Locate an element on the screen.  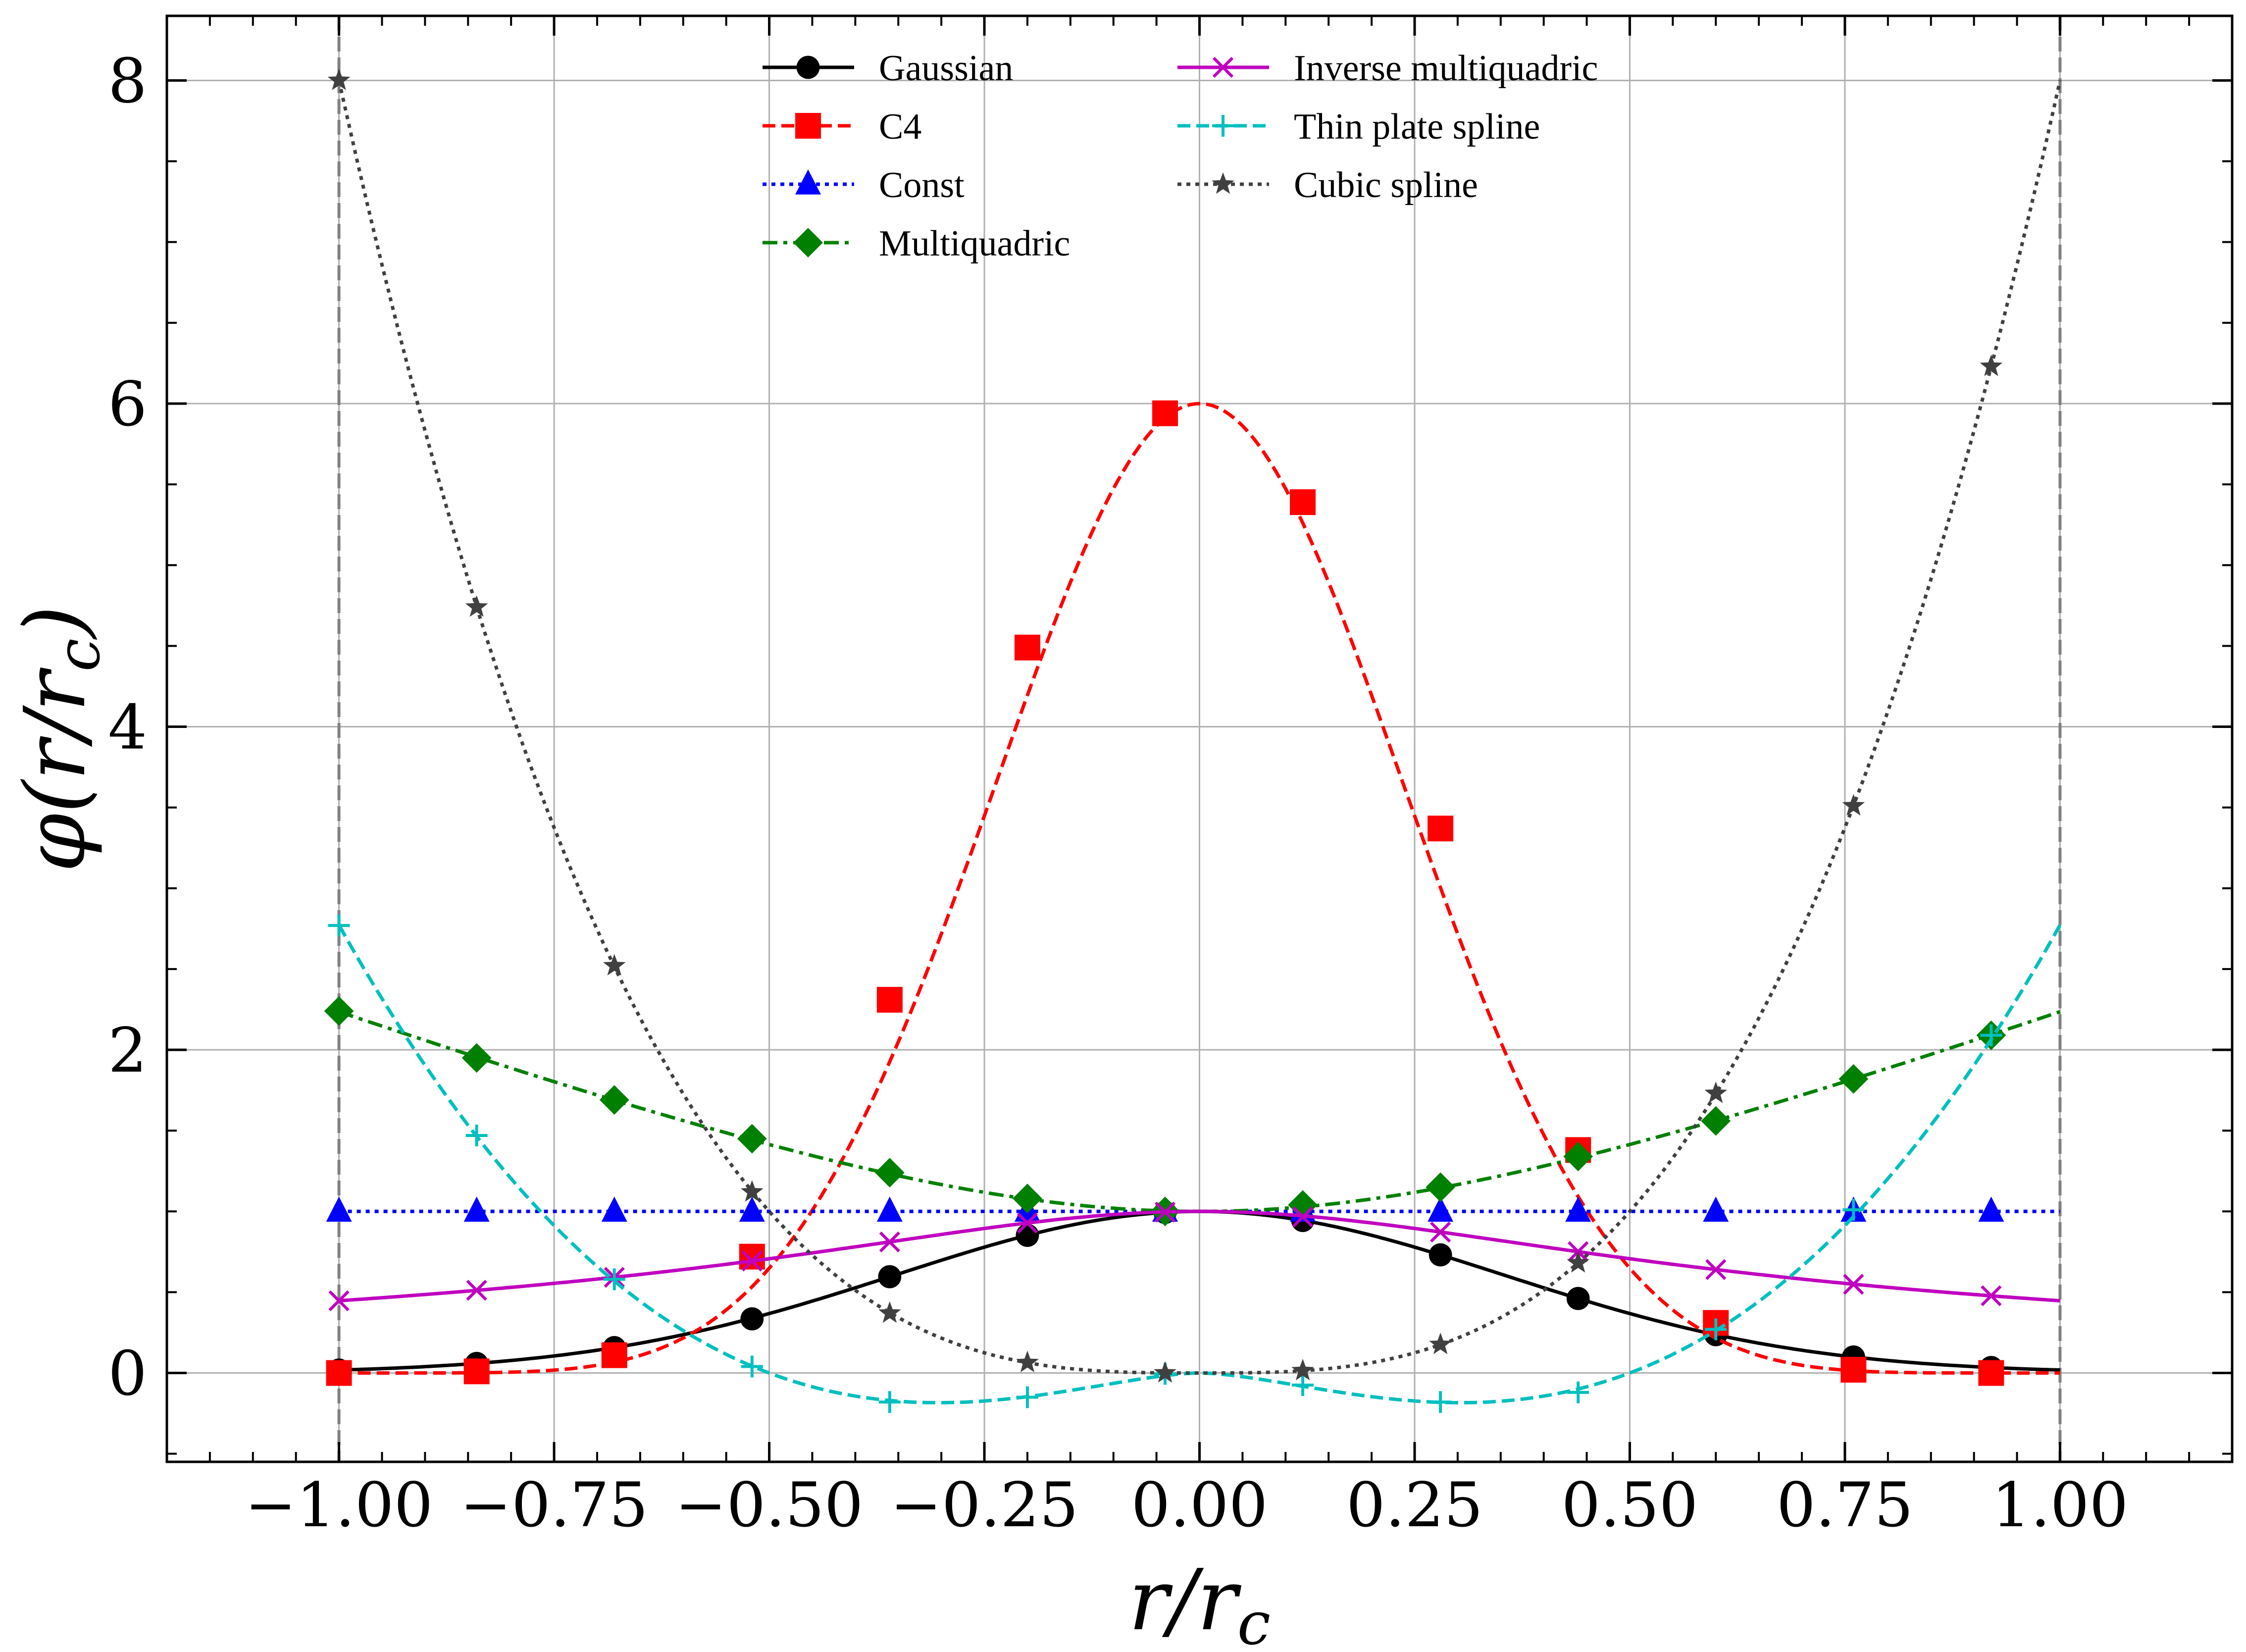
legend-item-multiquadric: Multiquadric is located at coordinates (916, 243).